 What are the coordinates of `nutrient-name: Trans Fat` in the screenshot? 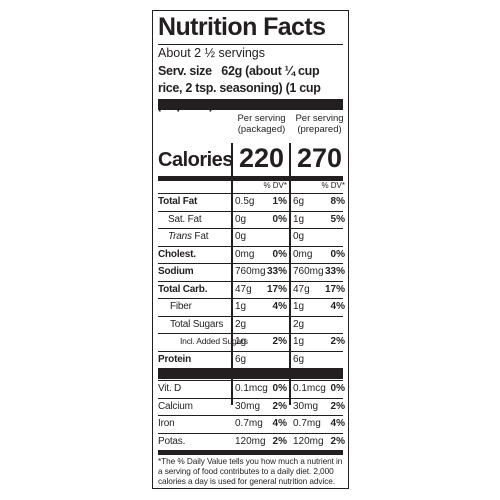 It's located at (188, 236).